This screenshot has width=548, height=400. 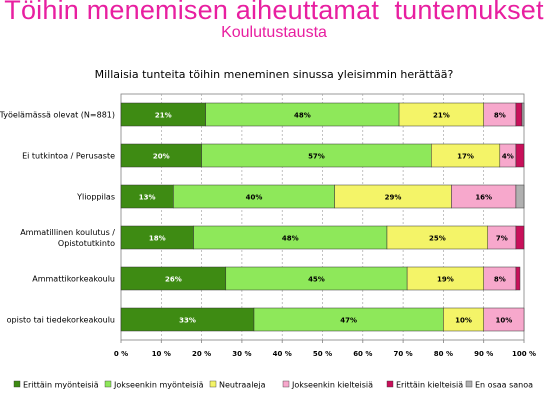 What do you see at coordinates (274, 12) in the screenshot?
I see `page-title: Töihin menemisen aiheuttamat tuntemukset` at bounding box center [274, 12].